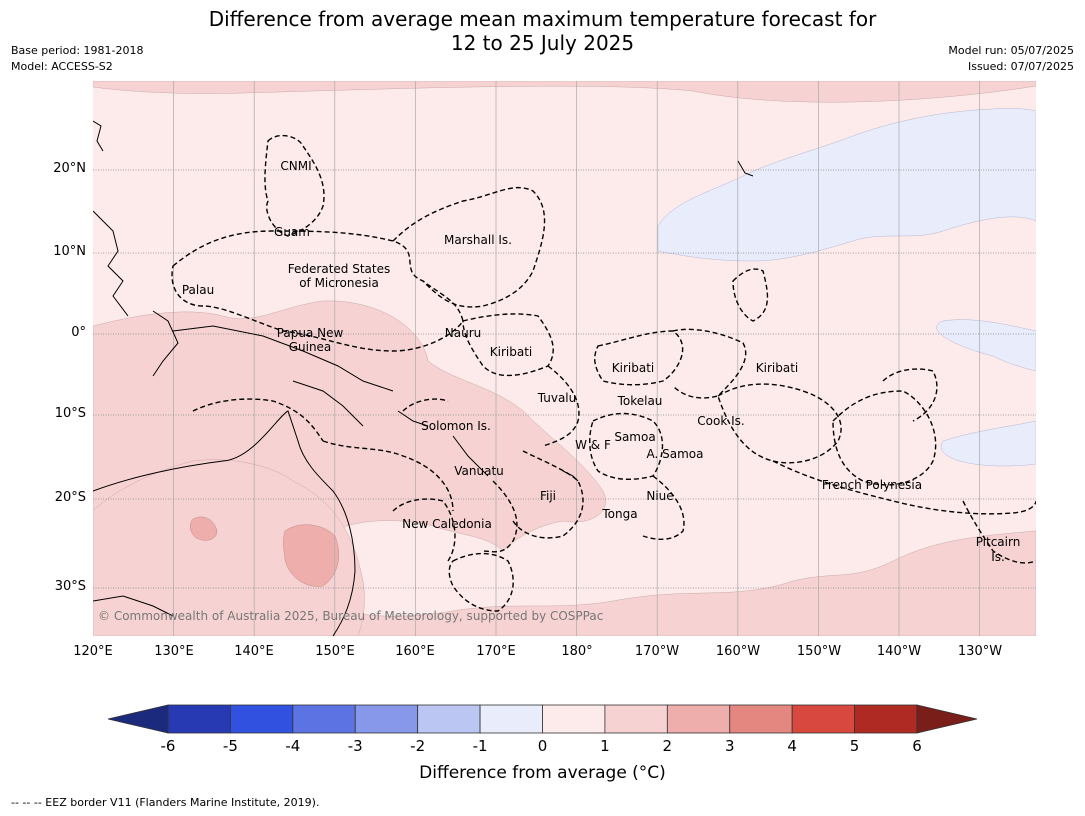 The height and width of the screenshot is (816, 1085). What do you see at coordinates (542, 746) in the screenshot?
I see `colorbar-tick-label: 0` at bounding box center [542, 746].